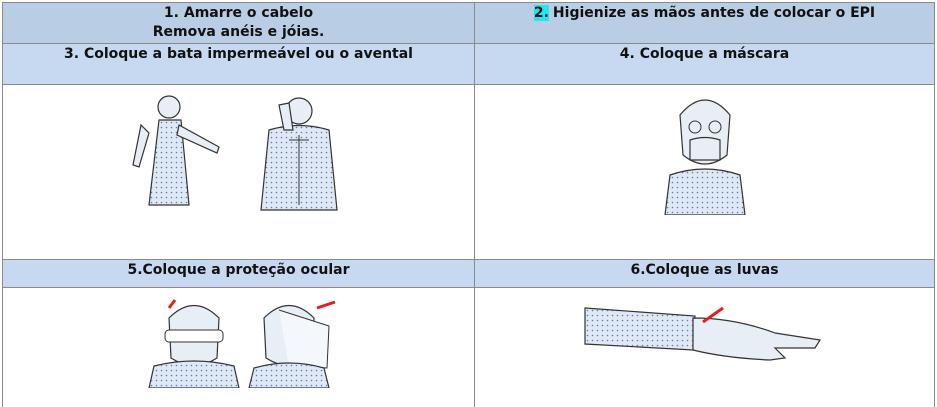  What do you see at coordinates (238, 32) in the screenshot?
I see `cell-text: Remova anéis e jóias.` at bounding box center [238, 32].